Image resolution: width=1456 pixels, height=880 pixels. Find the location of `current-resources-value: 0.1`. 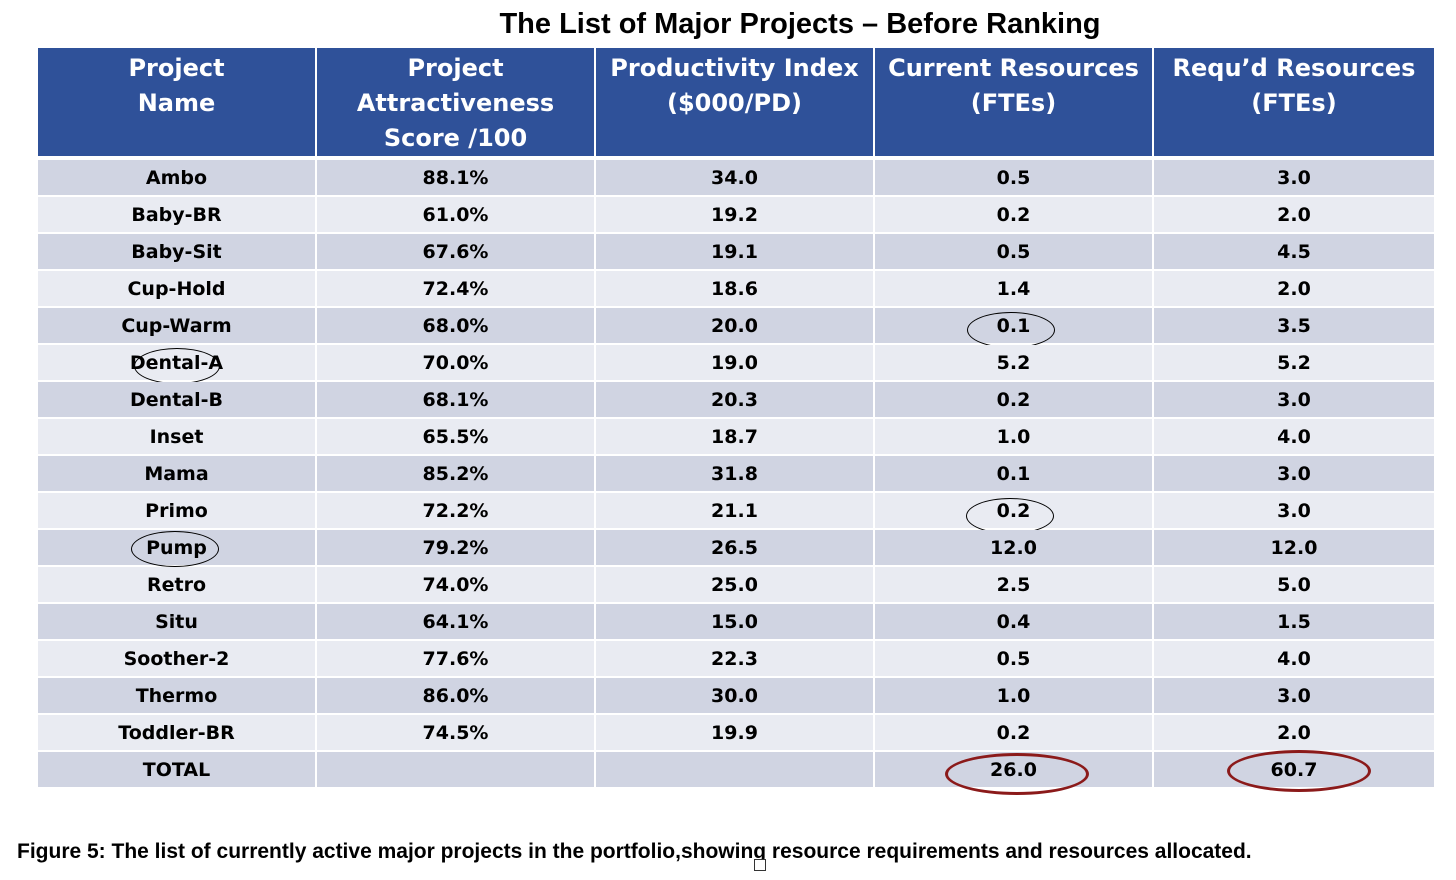

current-resources-value: 0.1 is located at coordinates (1013, 325).